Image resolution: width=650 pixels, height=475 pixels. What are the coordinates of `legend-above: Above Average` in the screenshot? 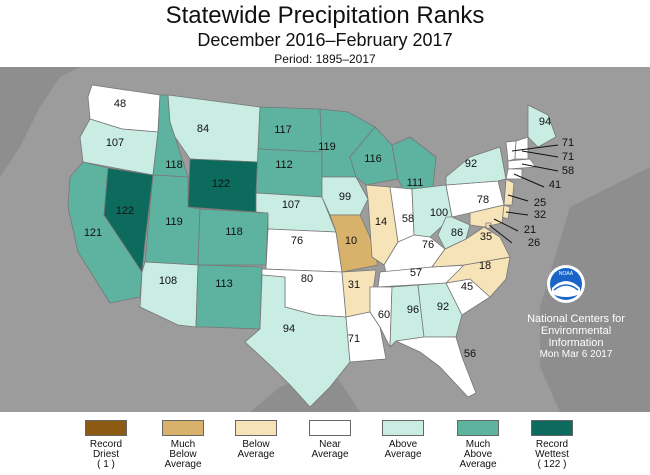 It's located at (403, 438).